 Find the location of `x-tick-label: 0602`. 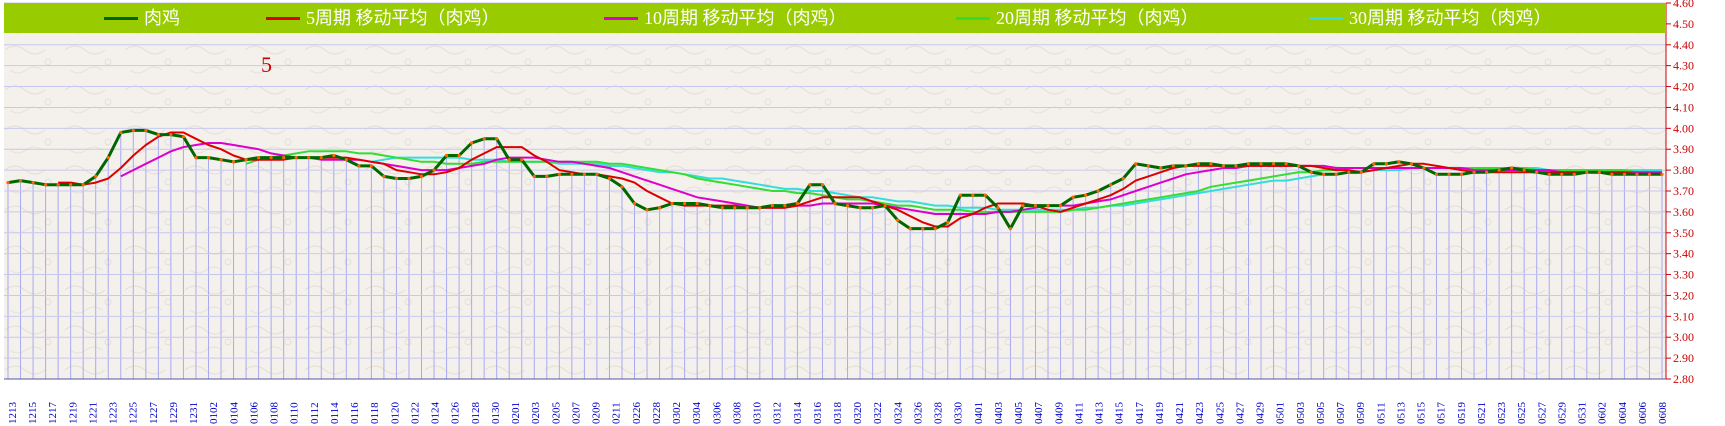

x-tick-label: 0602 is located at coordinates (1603, 413).